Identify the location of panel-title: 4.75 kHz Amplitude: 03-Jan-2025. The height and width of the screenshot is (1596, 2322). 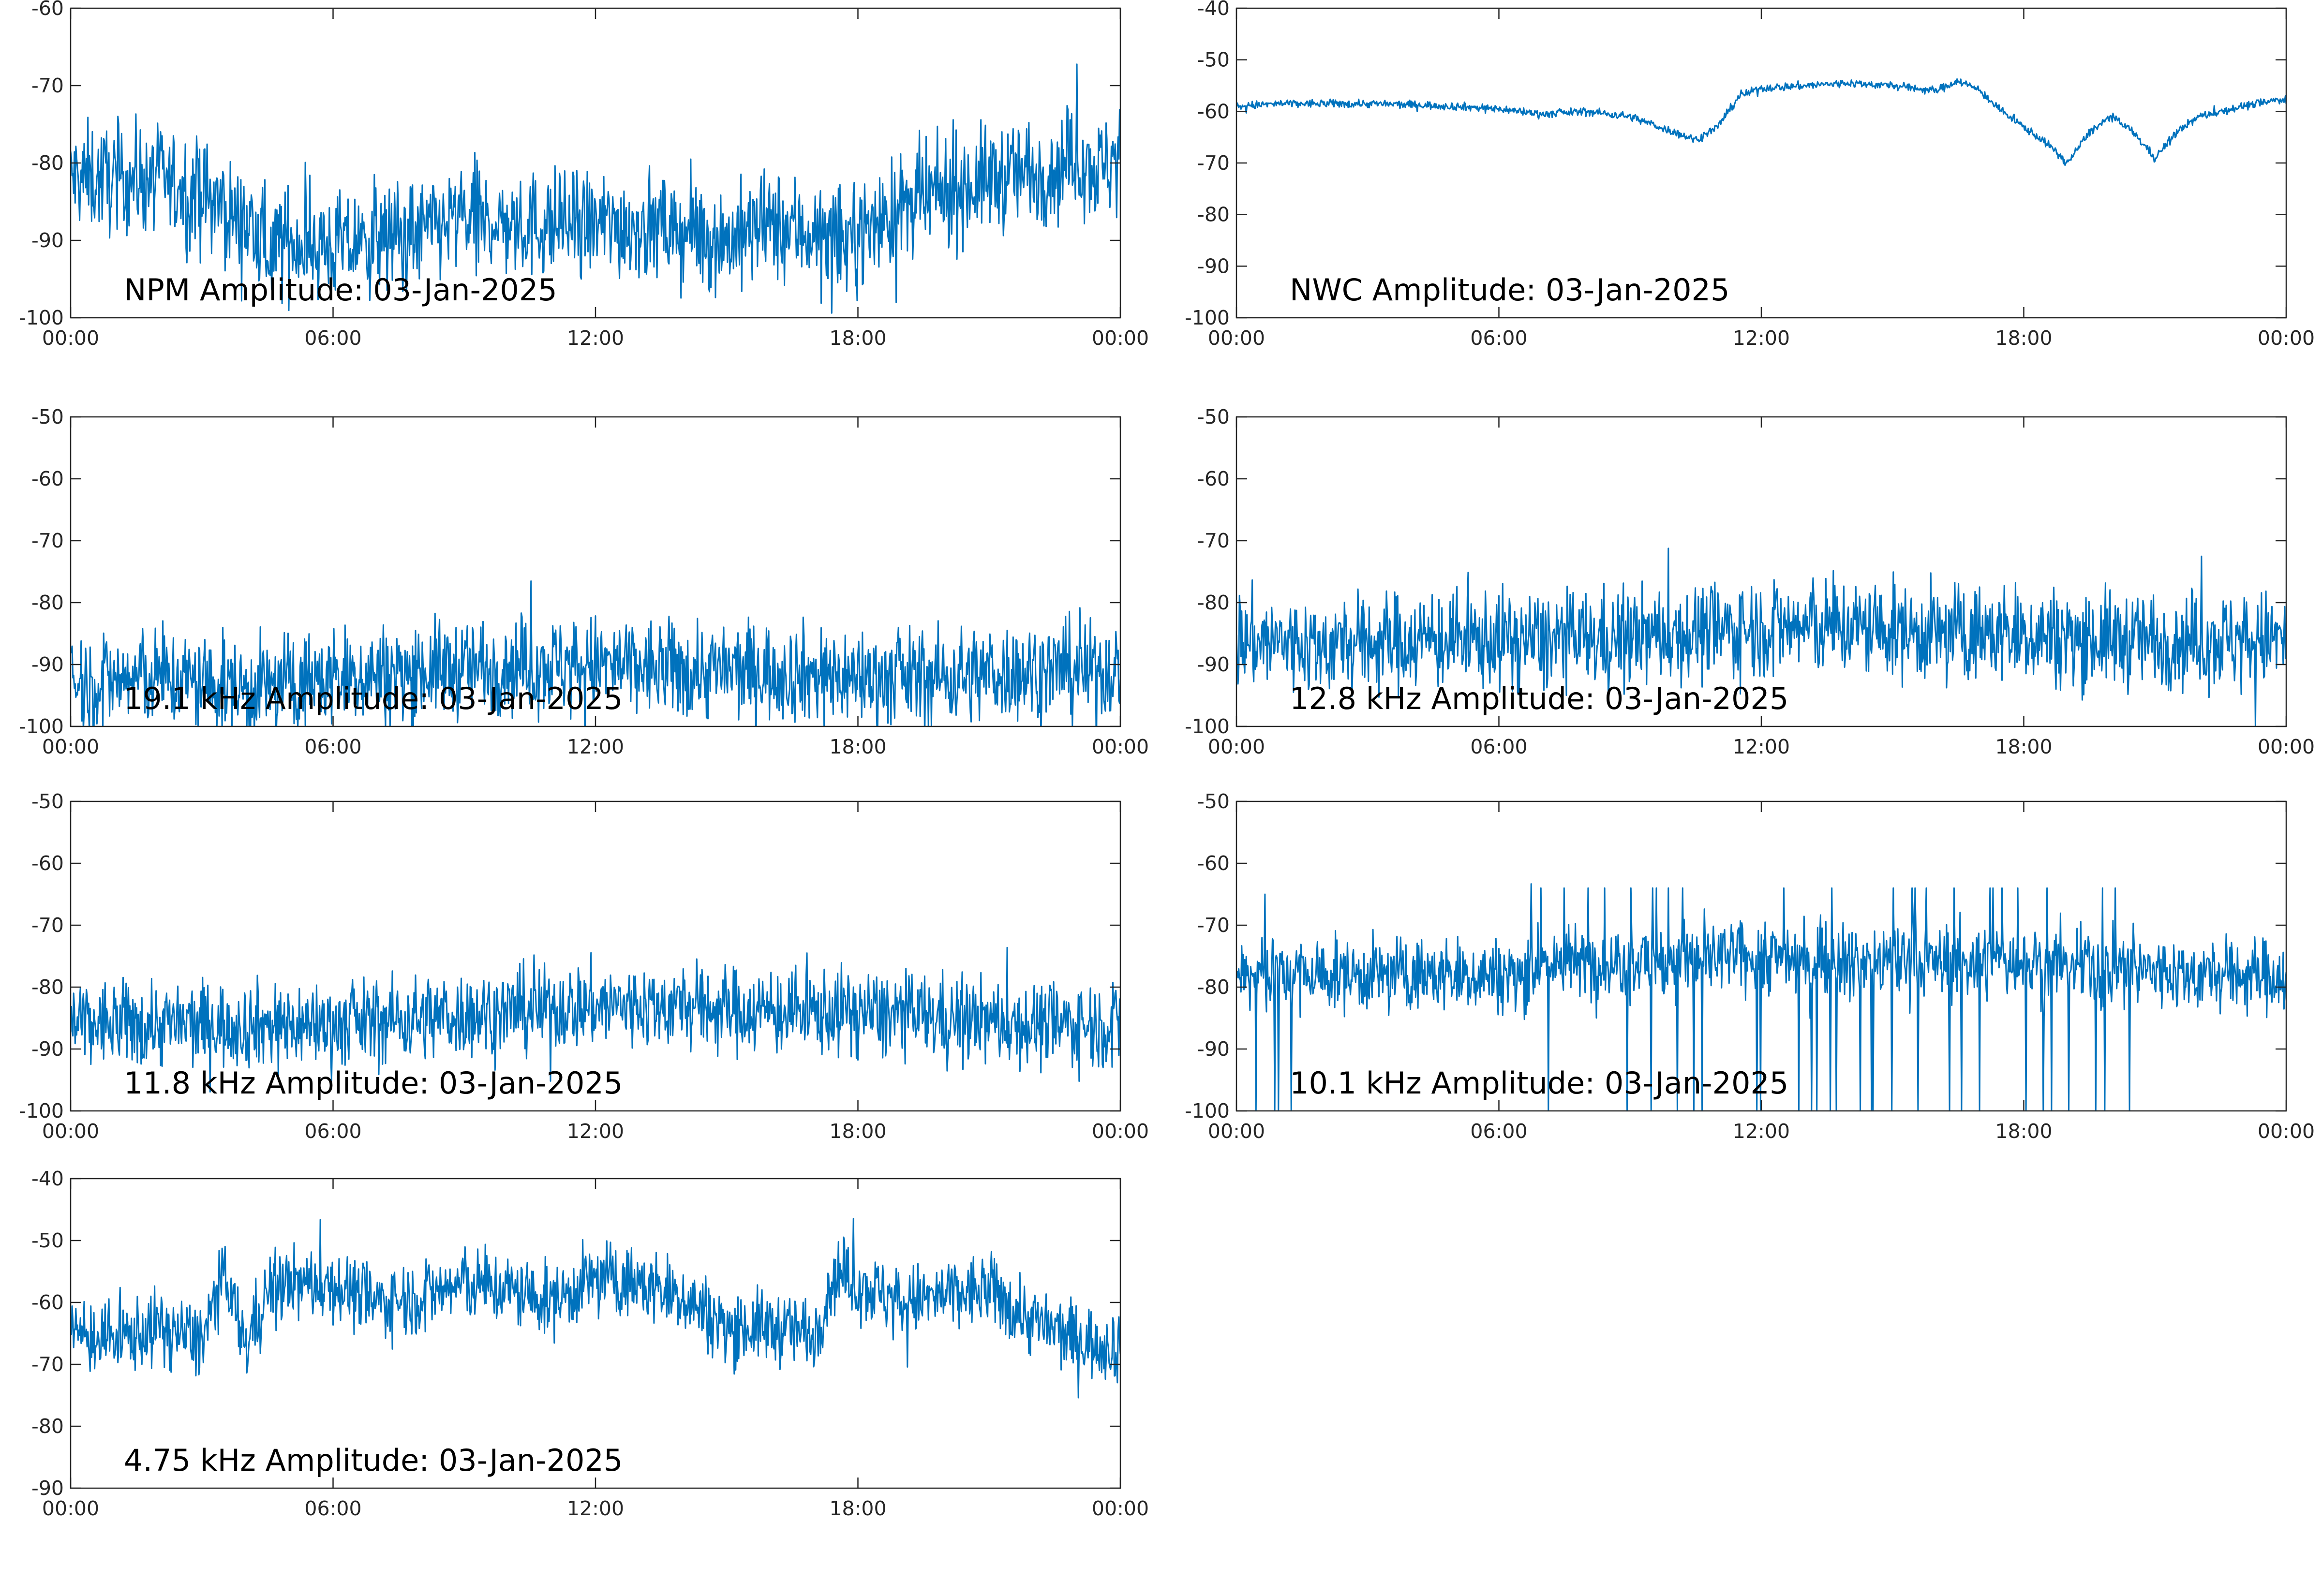
(373, 1460).